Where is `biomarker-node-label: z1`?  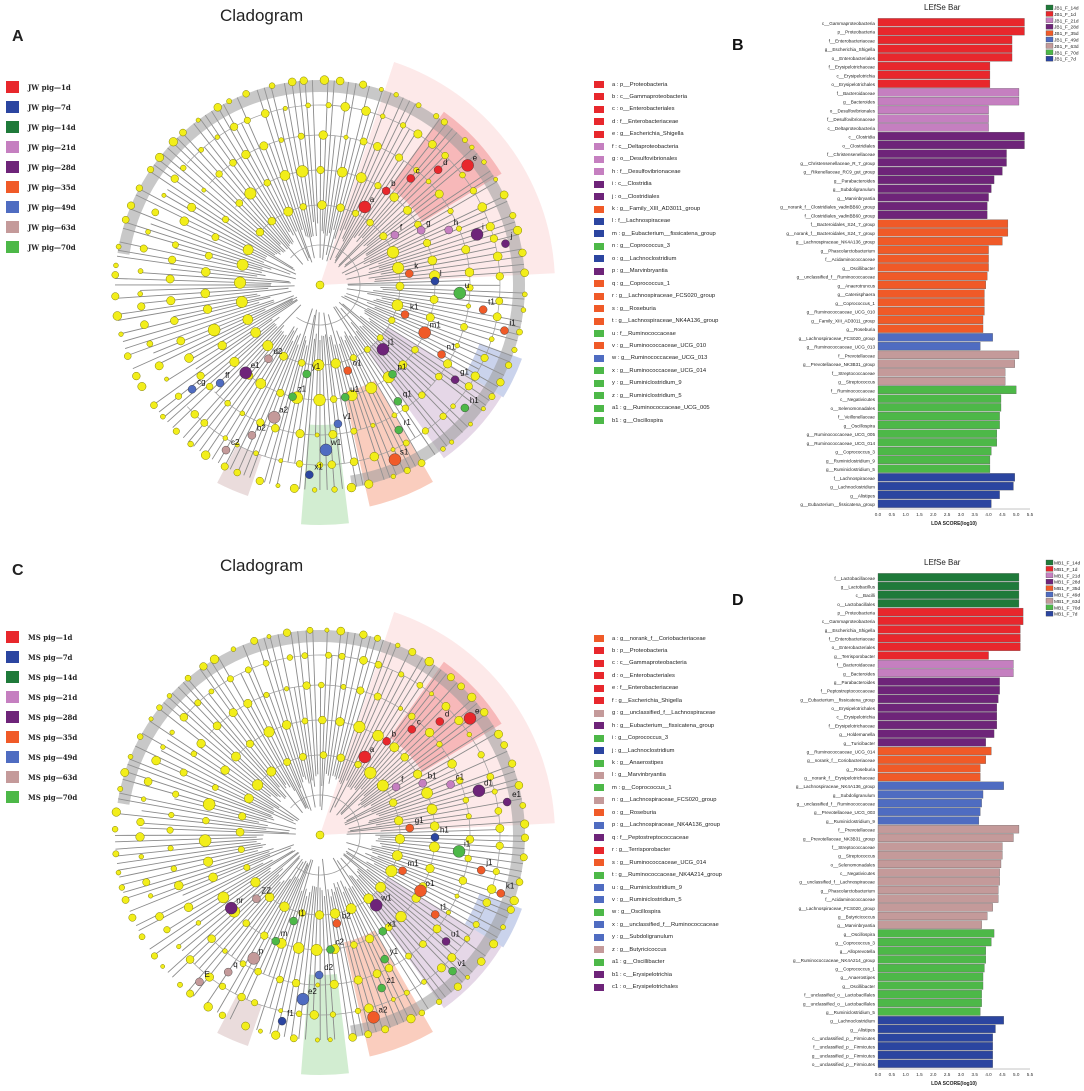
biomarker-node-label: z1 is located at coordinates (391, 980).